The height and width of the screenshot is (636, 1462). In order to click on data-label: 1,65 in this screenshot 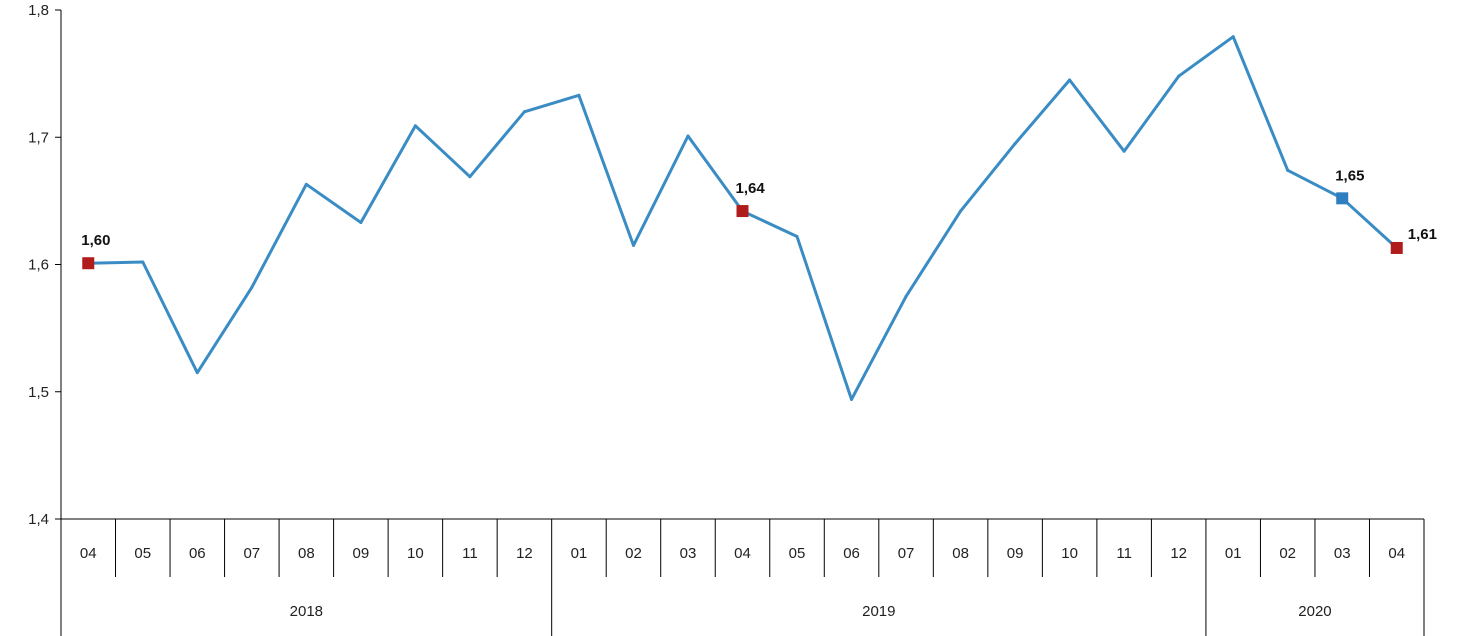, I will do `click(1349, 175)`.